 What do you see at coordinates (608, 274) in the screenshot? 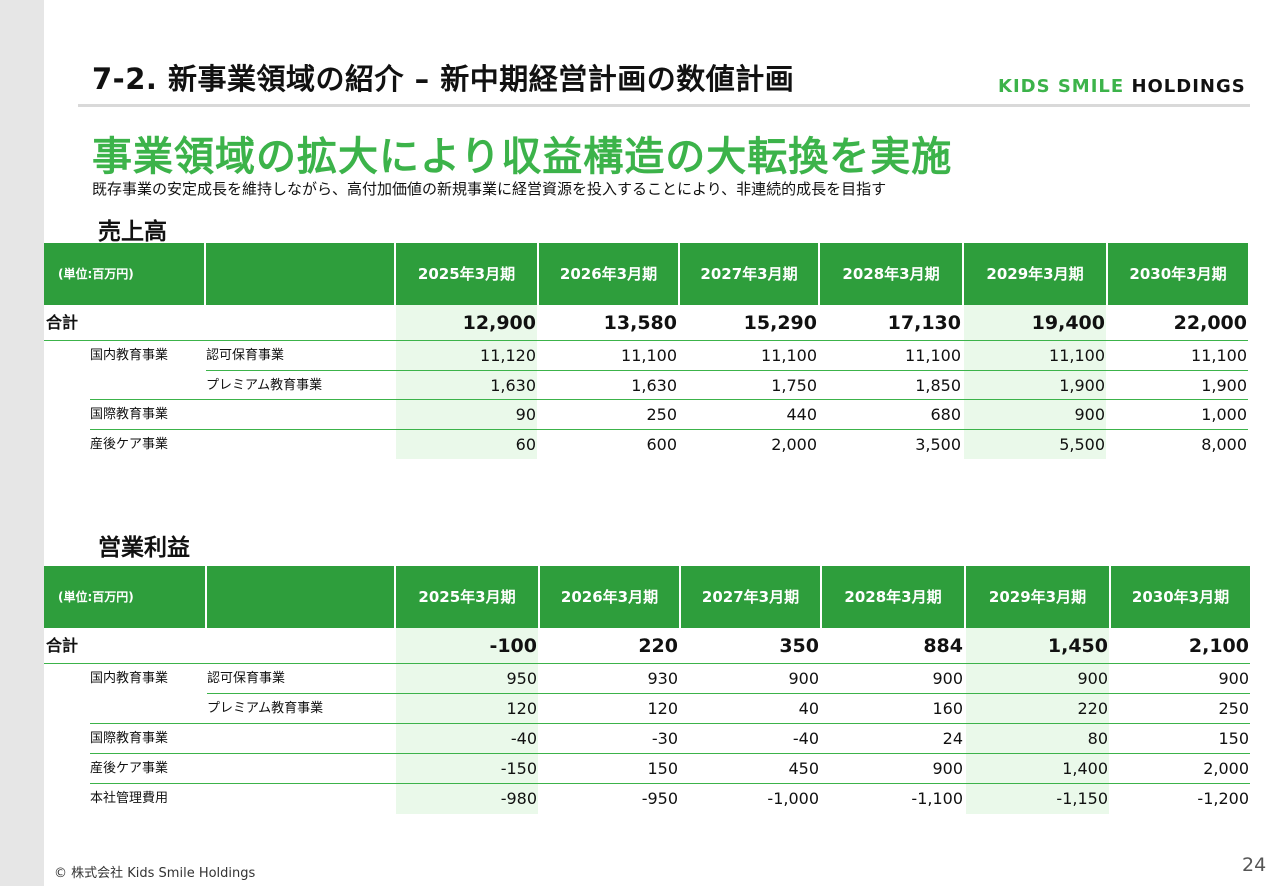
I see `year-header: 2026年3月期` at bounding box center [608, 274].